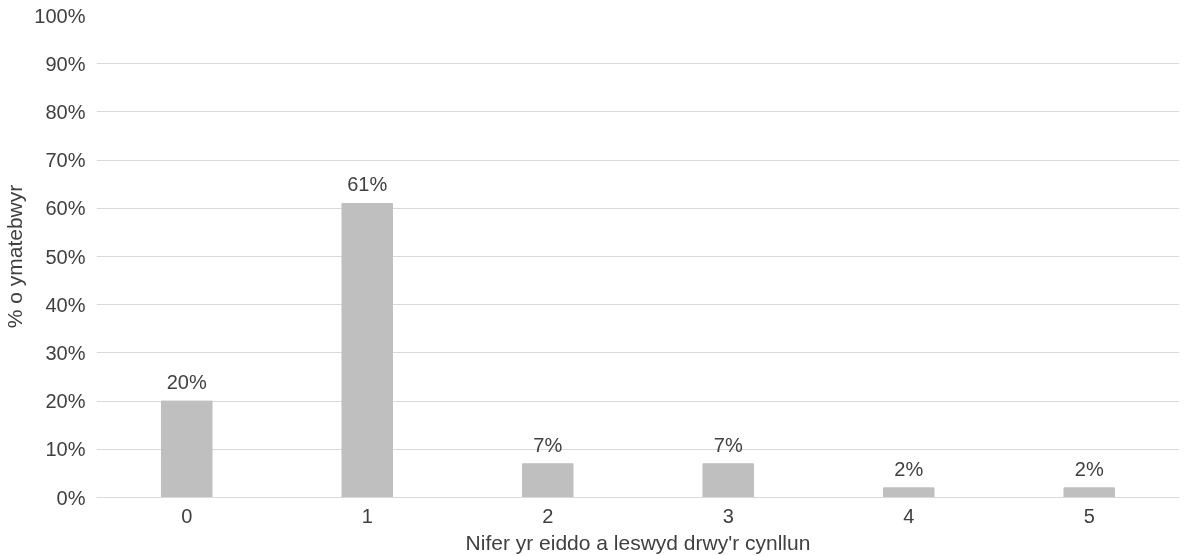 The width and height of the screenshot is (1194, 556). Describe the element at coordinates (367, 515) in the screenshot. I see `x-tick-label: 1` at that location.